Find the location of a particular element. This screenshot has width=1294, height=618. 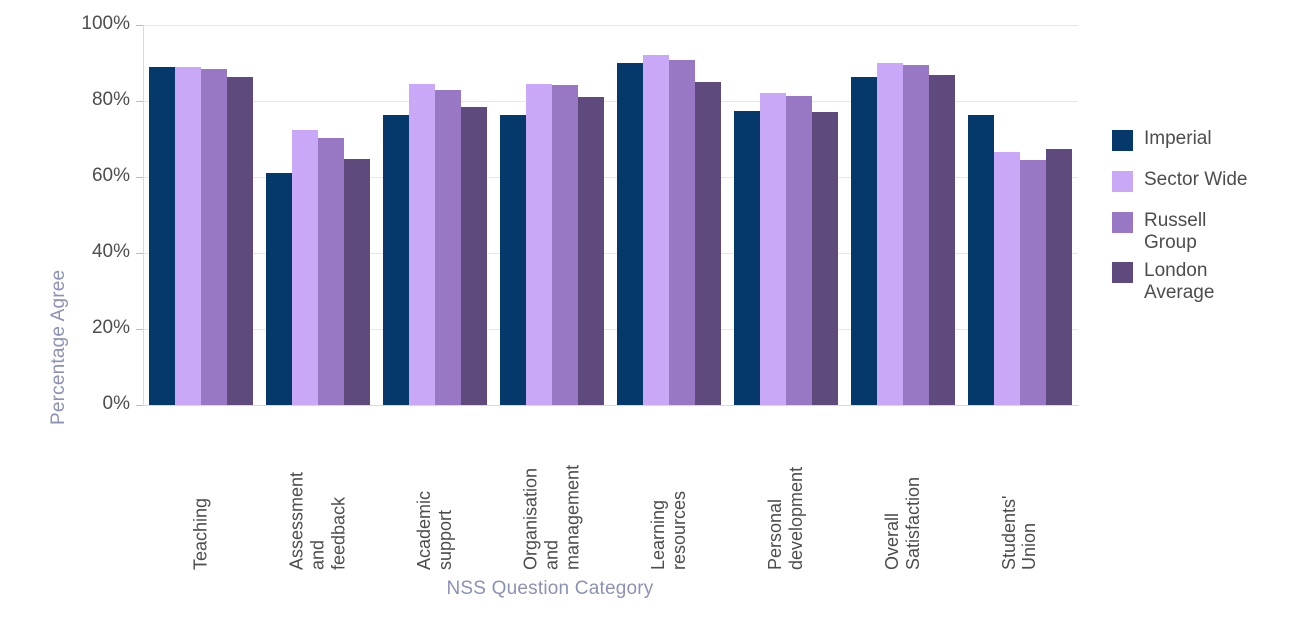

x-tick-cell: Academic support is located at coordinates (435, 490).